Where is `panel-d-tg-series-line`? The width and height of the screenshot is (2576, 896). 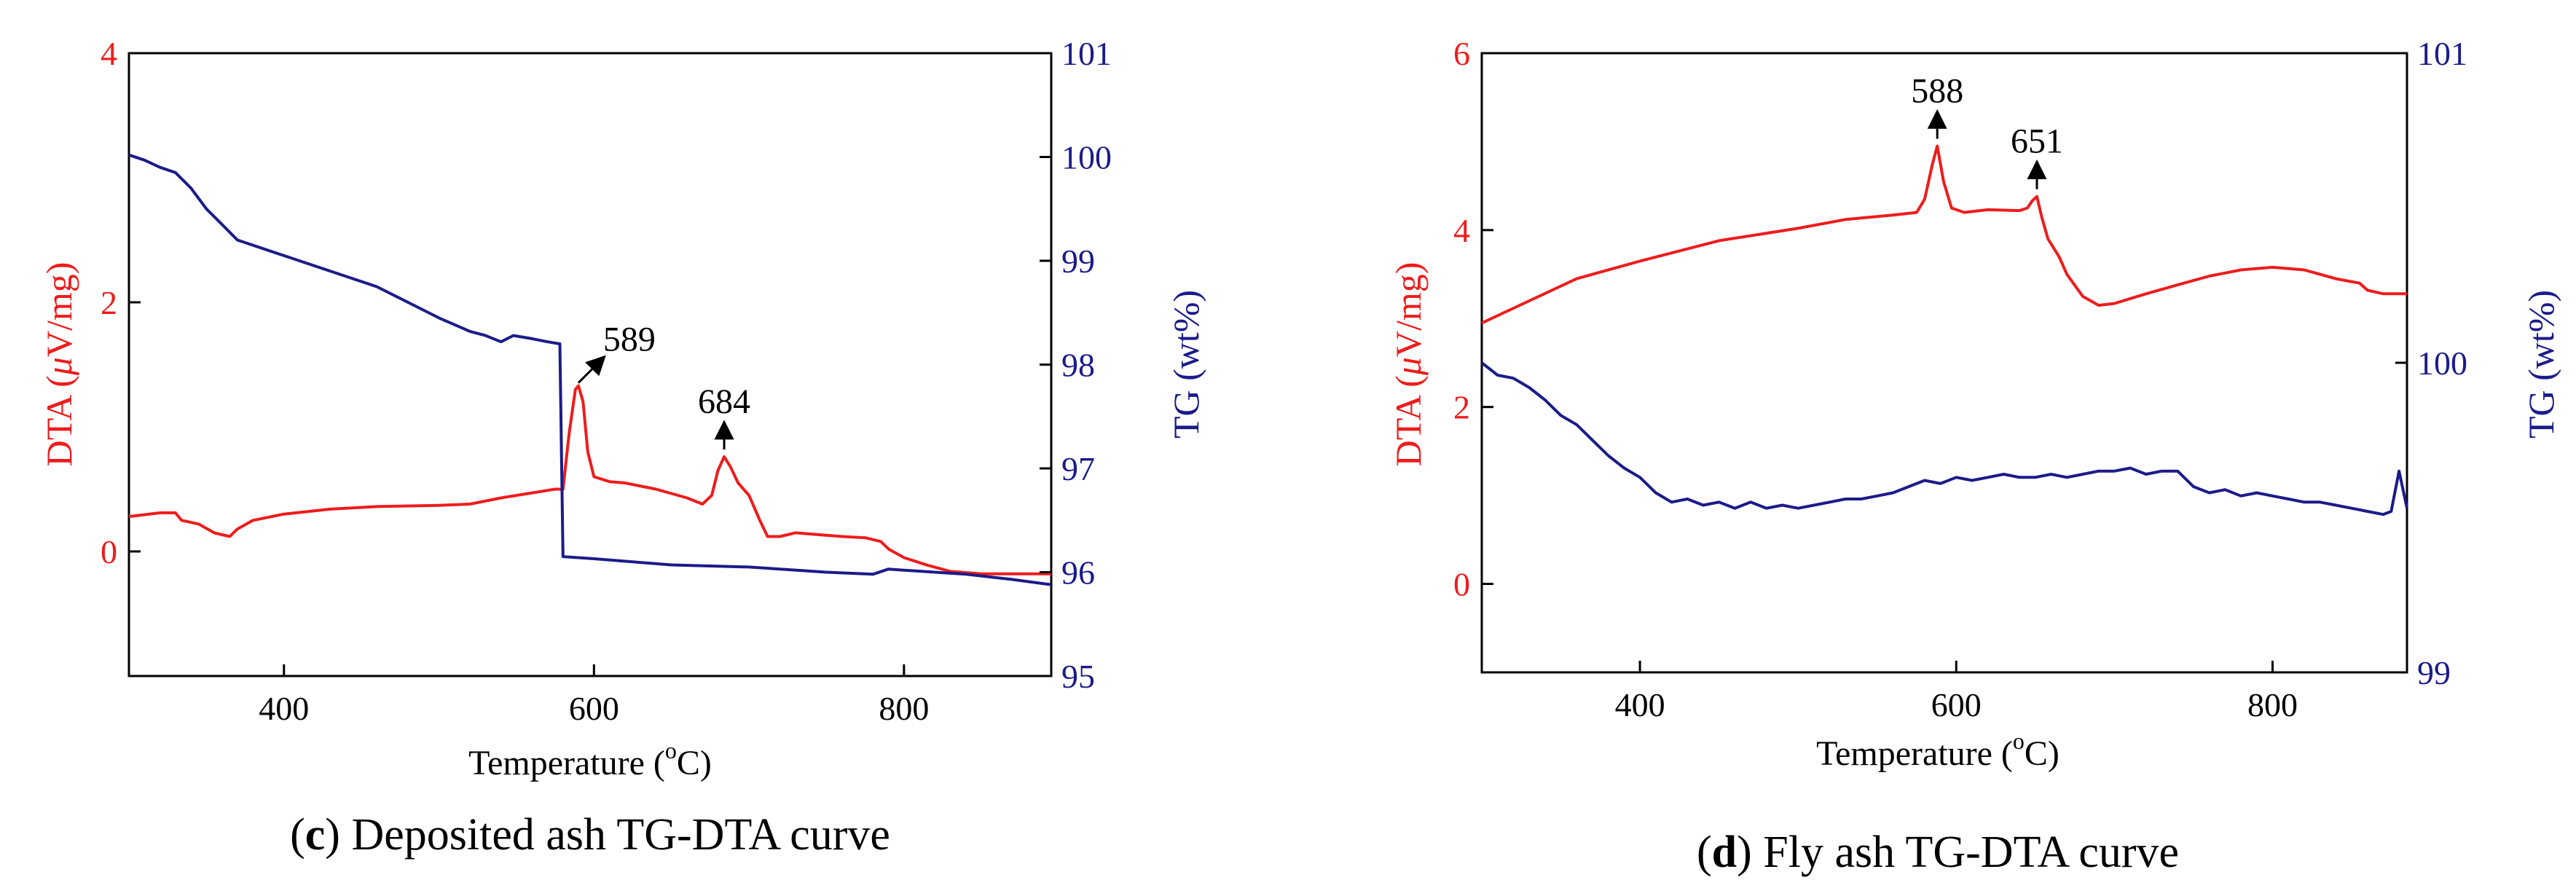
panel-d-tg-series-line is located at coordinates (1944, 439).